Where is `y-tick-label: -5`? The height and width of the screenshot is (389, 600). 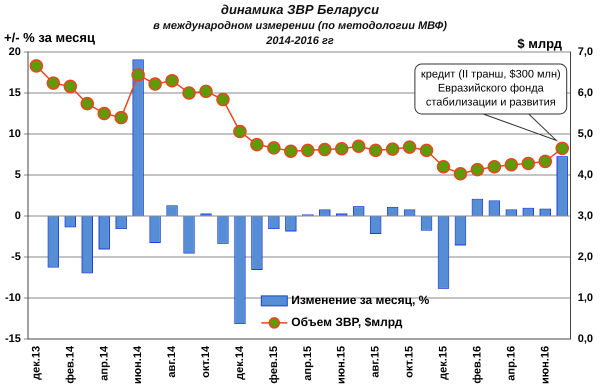 y-tick-label: -5 is located at coordinates (16, 256).